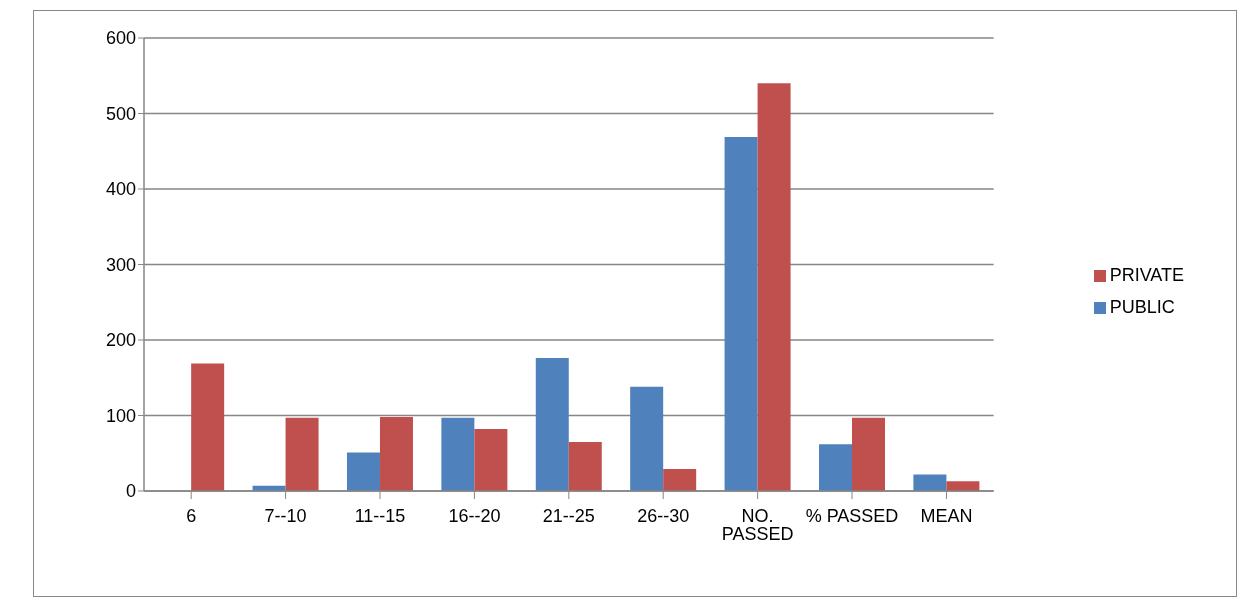 The image size is (1239, 599). Describe the element at coordinates (1146, 275) in the screenshot. I see `legend-label: PRIVATE` at that location.